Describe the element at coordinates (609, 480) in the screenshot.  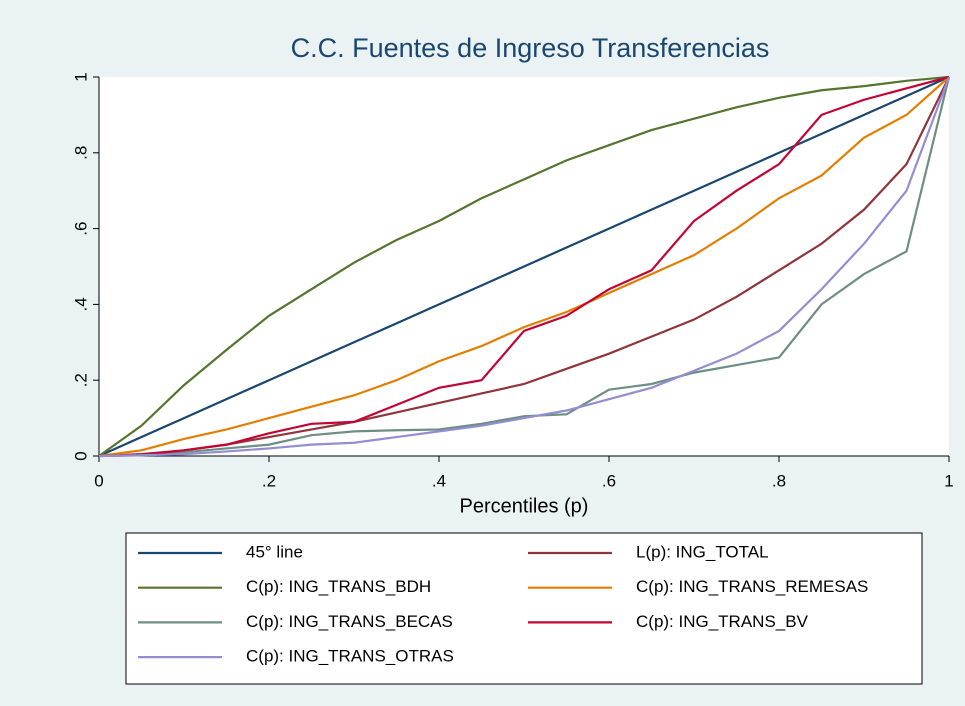
I see `x-tick-label: .6` at that location.